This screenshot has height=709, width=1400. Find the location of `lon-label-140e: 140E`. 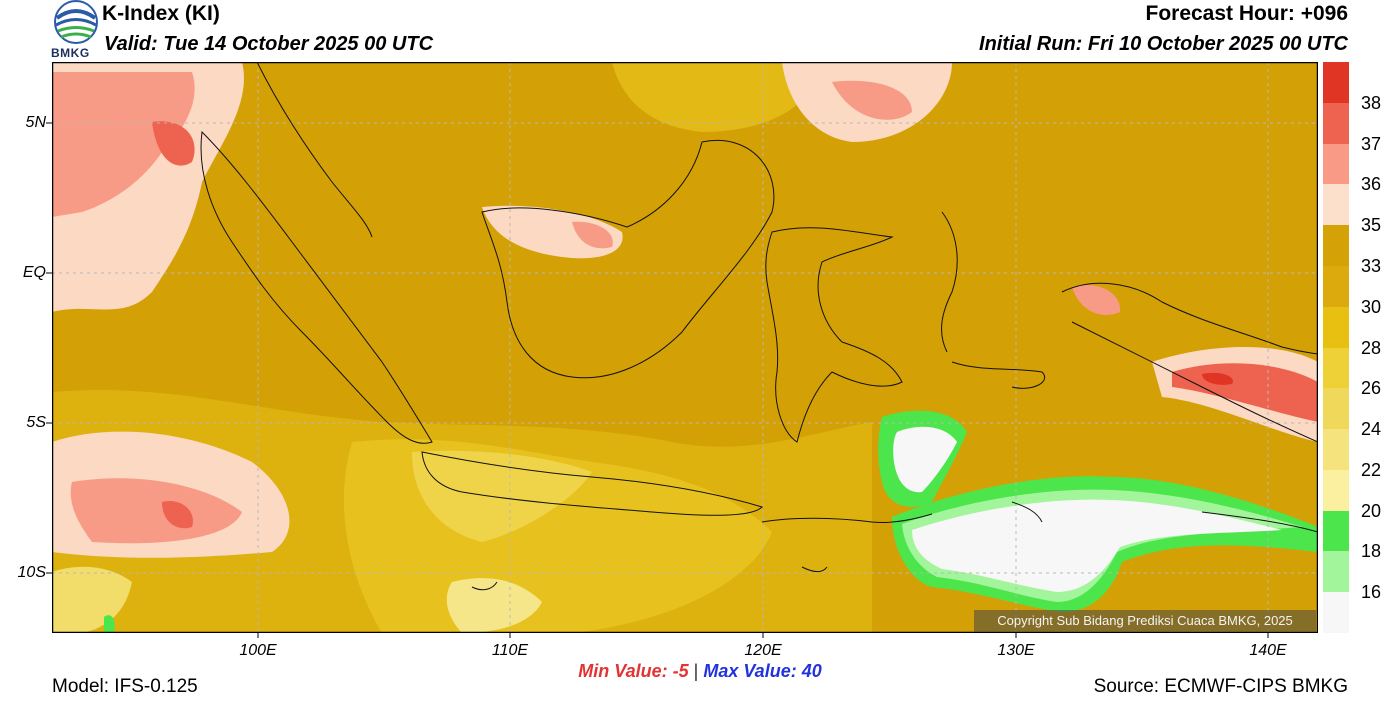

lon-label-140e: 140E is located at coordinates (1268, 650).